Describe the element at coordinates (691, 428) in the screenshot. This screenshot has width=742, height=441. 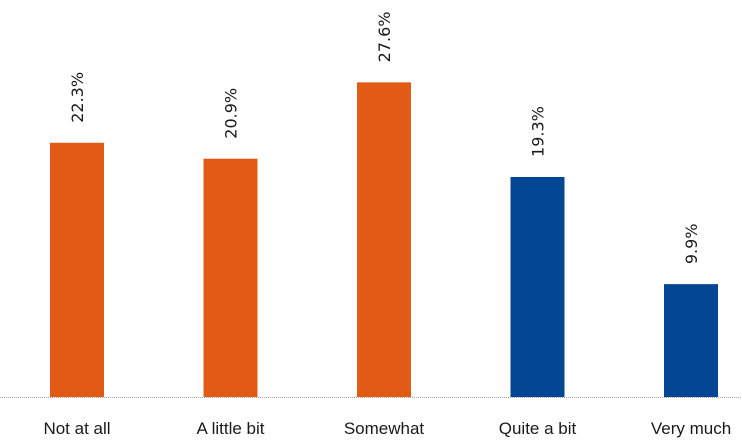
I see `category-label: Very much` at that location.